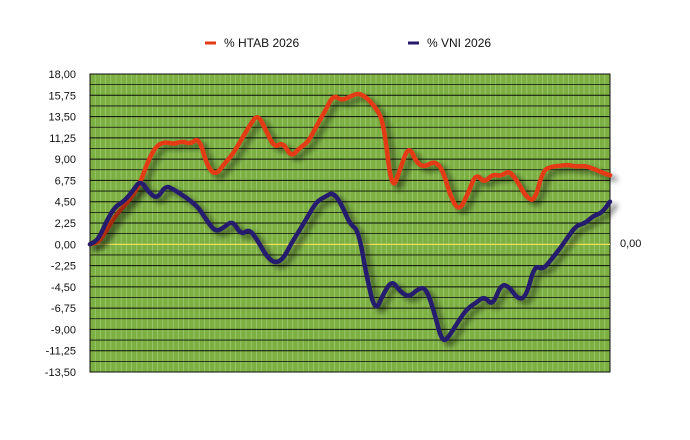 The height and width of the screenshot is (440, 690). I want to click on y-tick-label: -2,25, so click(63, 267).